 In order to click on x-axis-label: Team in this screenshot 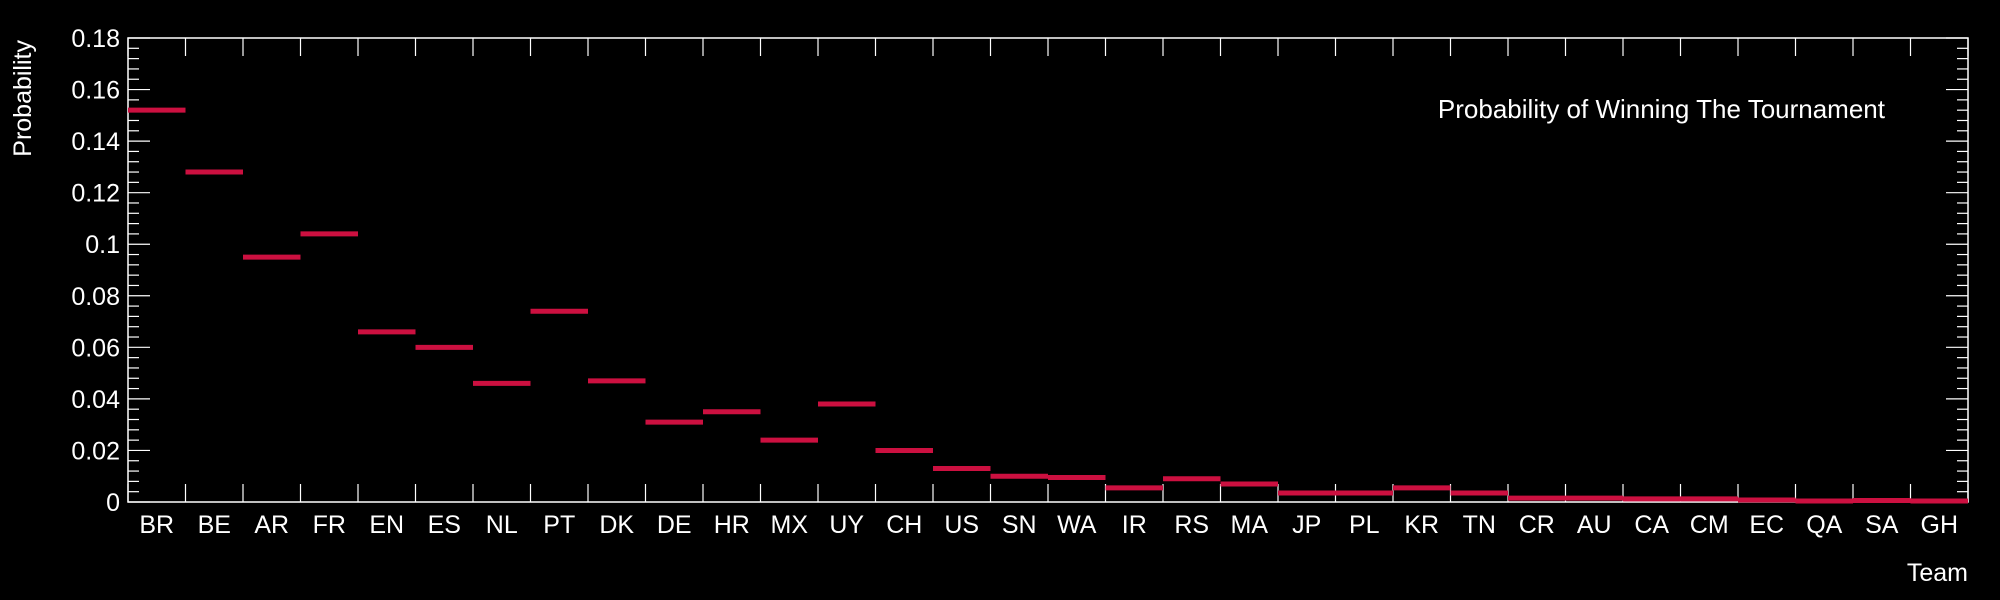, I will do `click(1937, 573)`.